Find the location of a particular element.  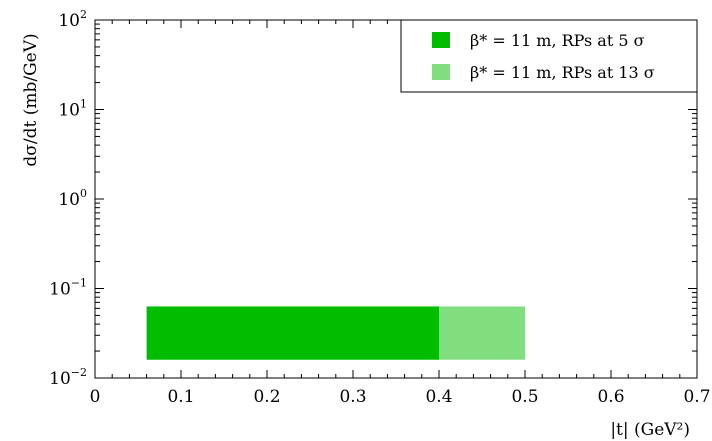

legend-box is located at coordinates (549, 56).